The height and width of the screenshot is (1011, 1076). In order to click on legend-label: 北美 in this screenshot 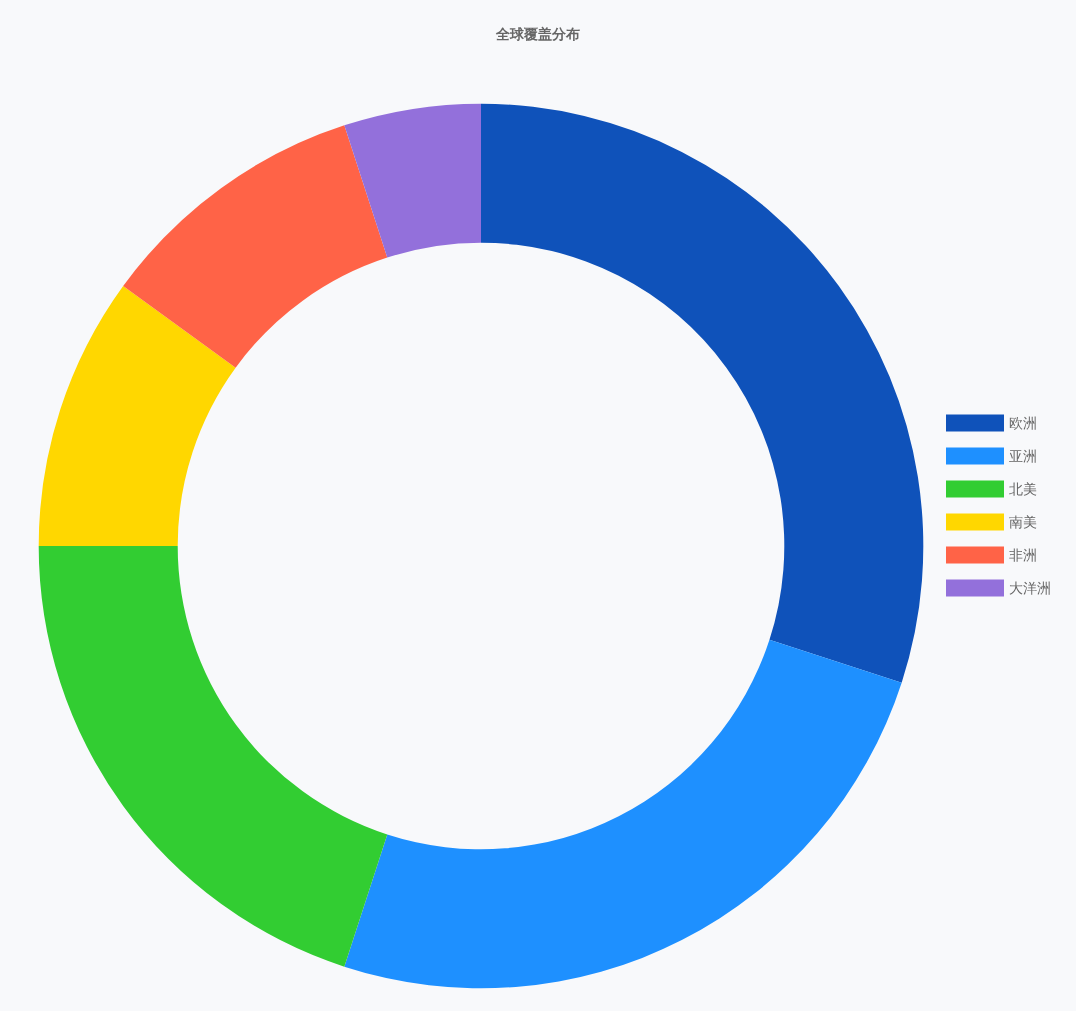, I will do `click(1023, 489)`.